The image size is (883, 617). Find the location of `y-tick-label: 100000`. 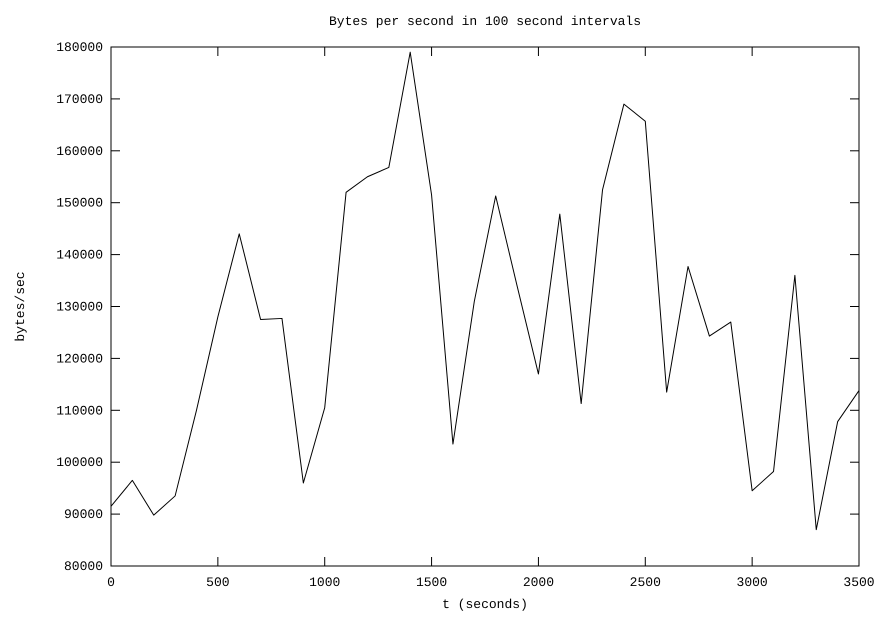

y-tick-label: 100000 is located at coordinates (79, 462).